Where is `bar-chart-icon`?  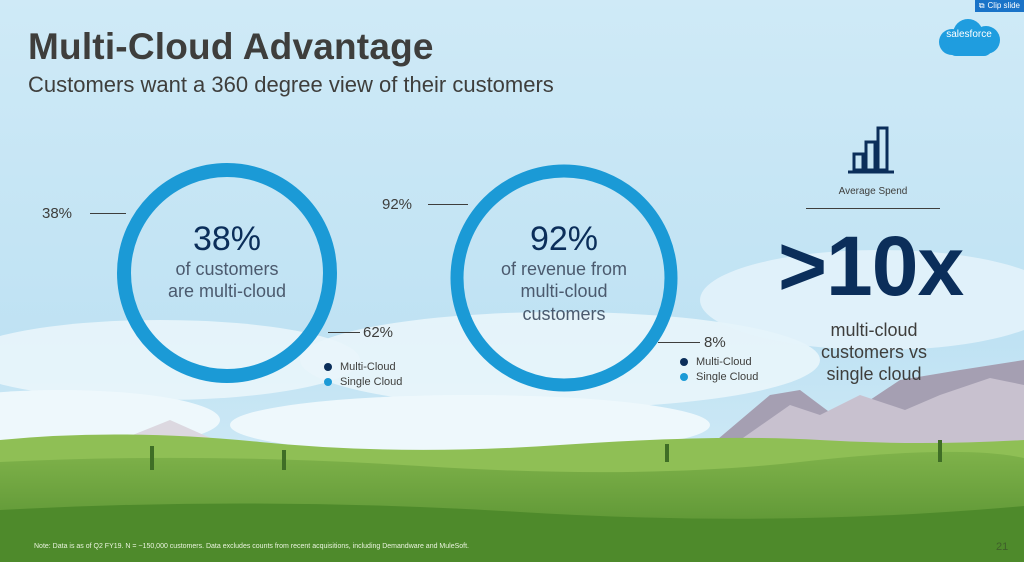 bar-chart-icon is located at coordinates (871, 150).